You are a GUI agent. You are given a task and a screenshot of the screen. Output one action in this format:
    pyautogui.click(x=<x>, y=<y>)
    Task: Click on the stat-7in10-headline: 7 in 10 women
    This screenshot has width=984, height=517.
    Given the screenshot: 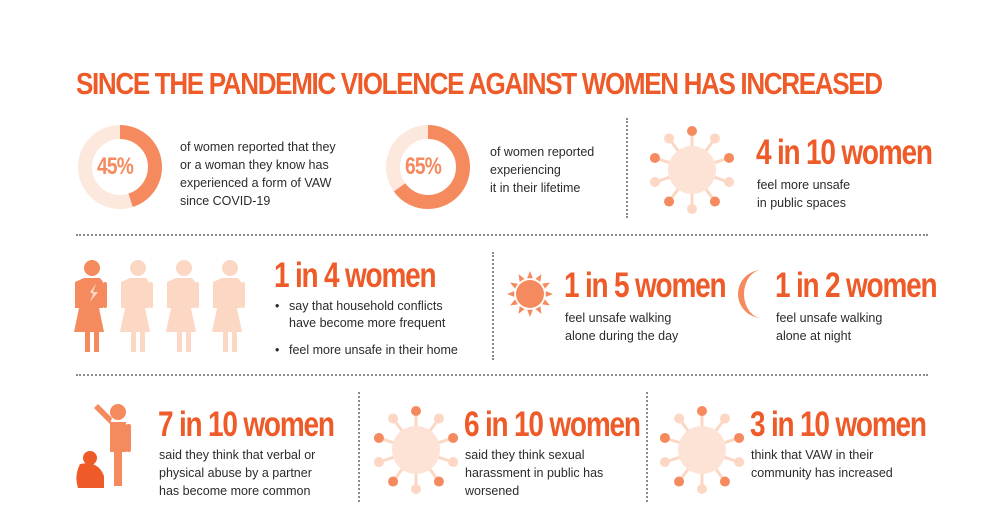 What is the action you would take?
    pyautogui.click(x=246, y=424)
    